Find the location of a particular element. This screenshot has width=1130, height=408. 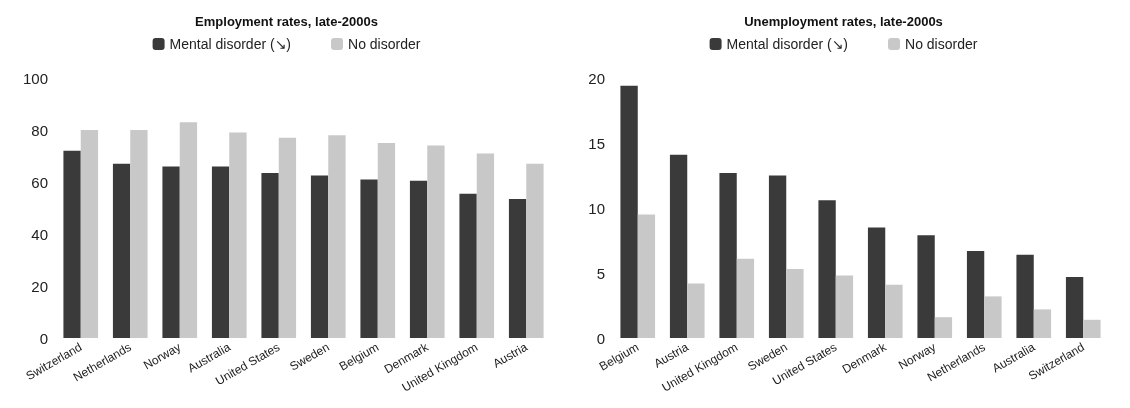

y-tick-label: 80 is located at coordinates (39, 130).